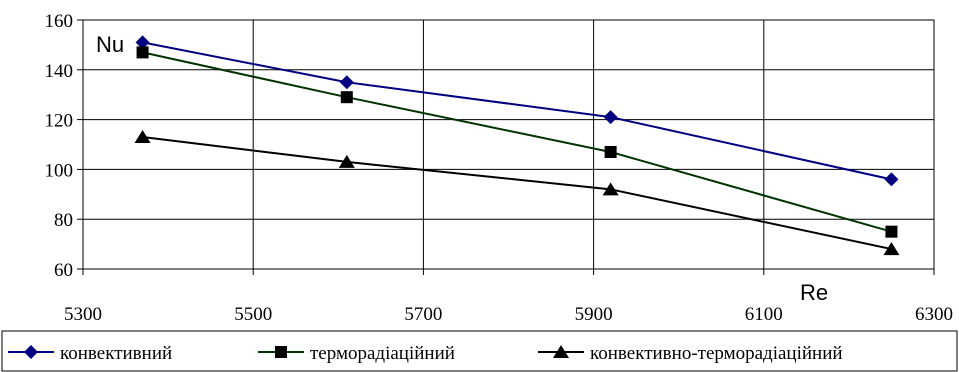 The width and height of the screenshot is (959, 372). I want to click on y-axis-title: Nu, so click(110, 44).